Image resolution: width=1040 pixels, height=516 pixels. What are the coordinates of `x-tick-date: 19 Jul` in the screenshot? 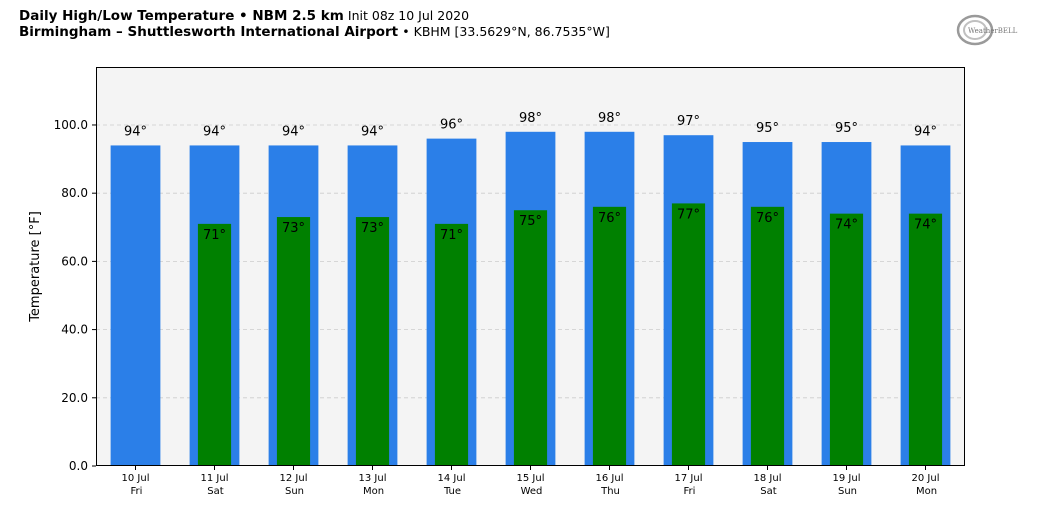 It's located at (847, 478).